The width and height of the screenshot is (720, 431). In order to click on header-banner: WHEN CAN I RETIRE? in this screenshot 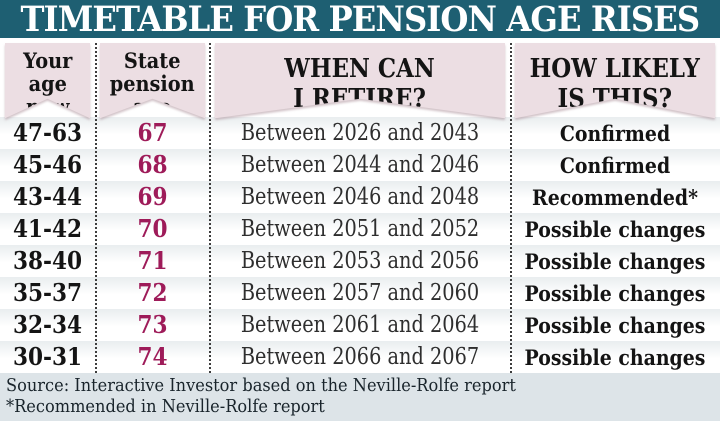, I will do `click(360, 81)`.